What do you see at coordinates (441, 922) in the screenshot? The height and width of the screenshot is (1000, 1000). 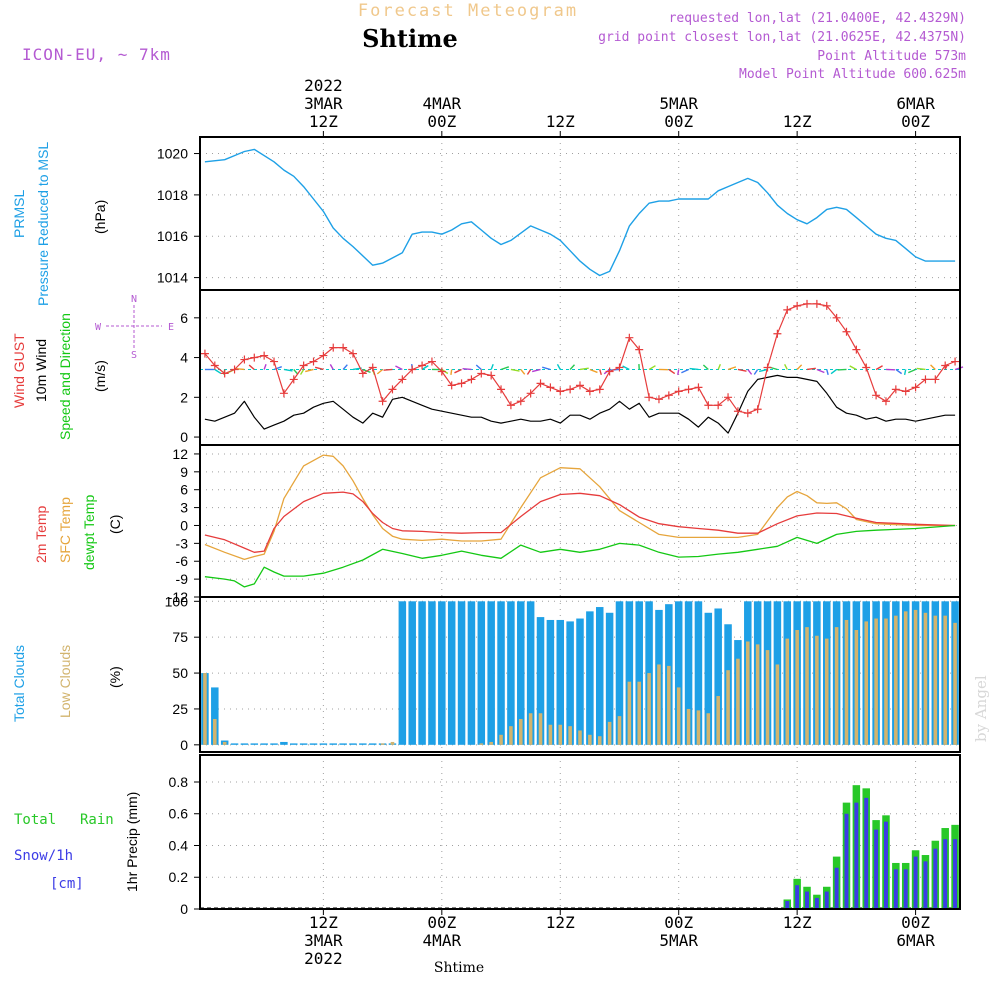 I see `bottom-time-label: 00Z` at bounding box center [441, 922].